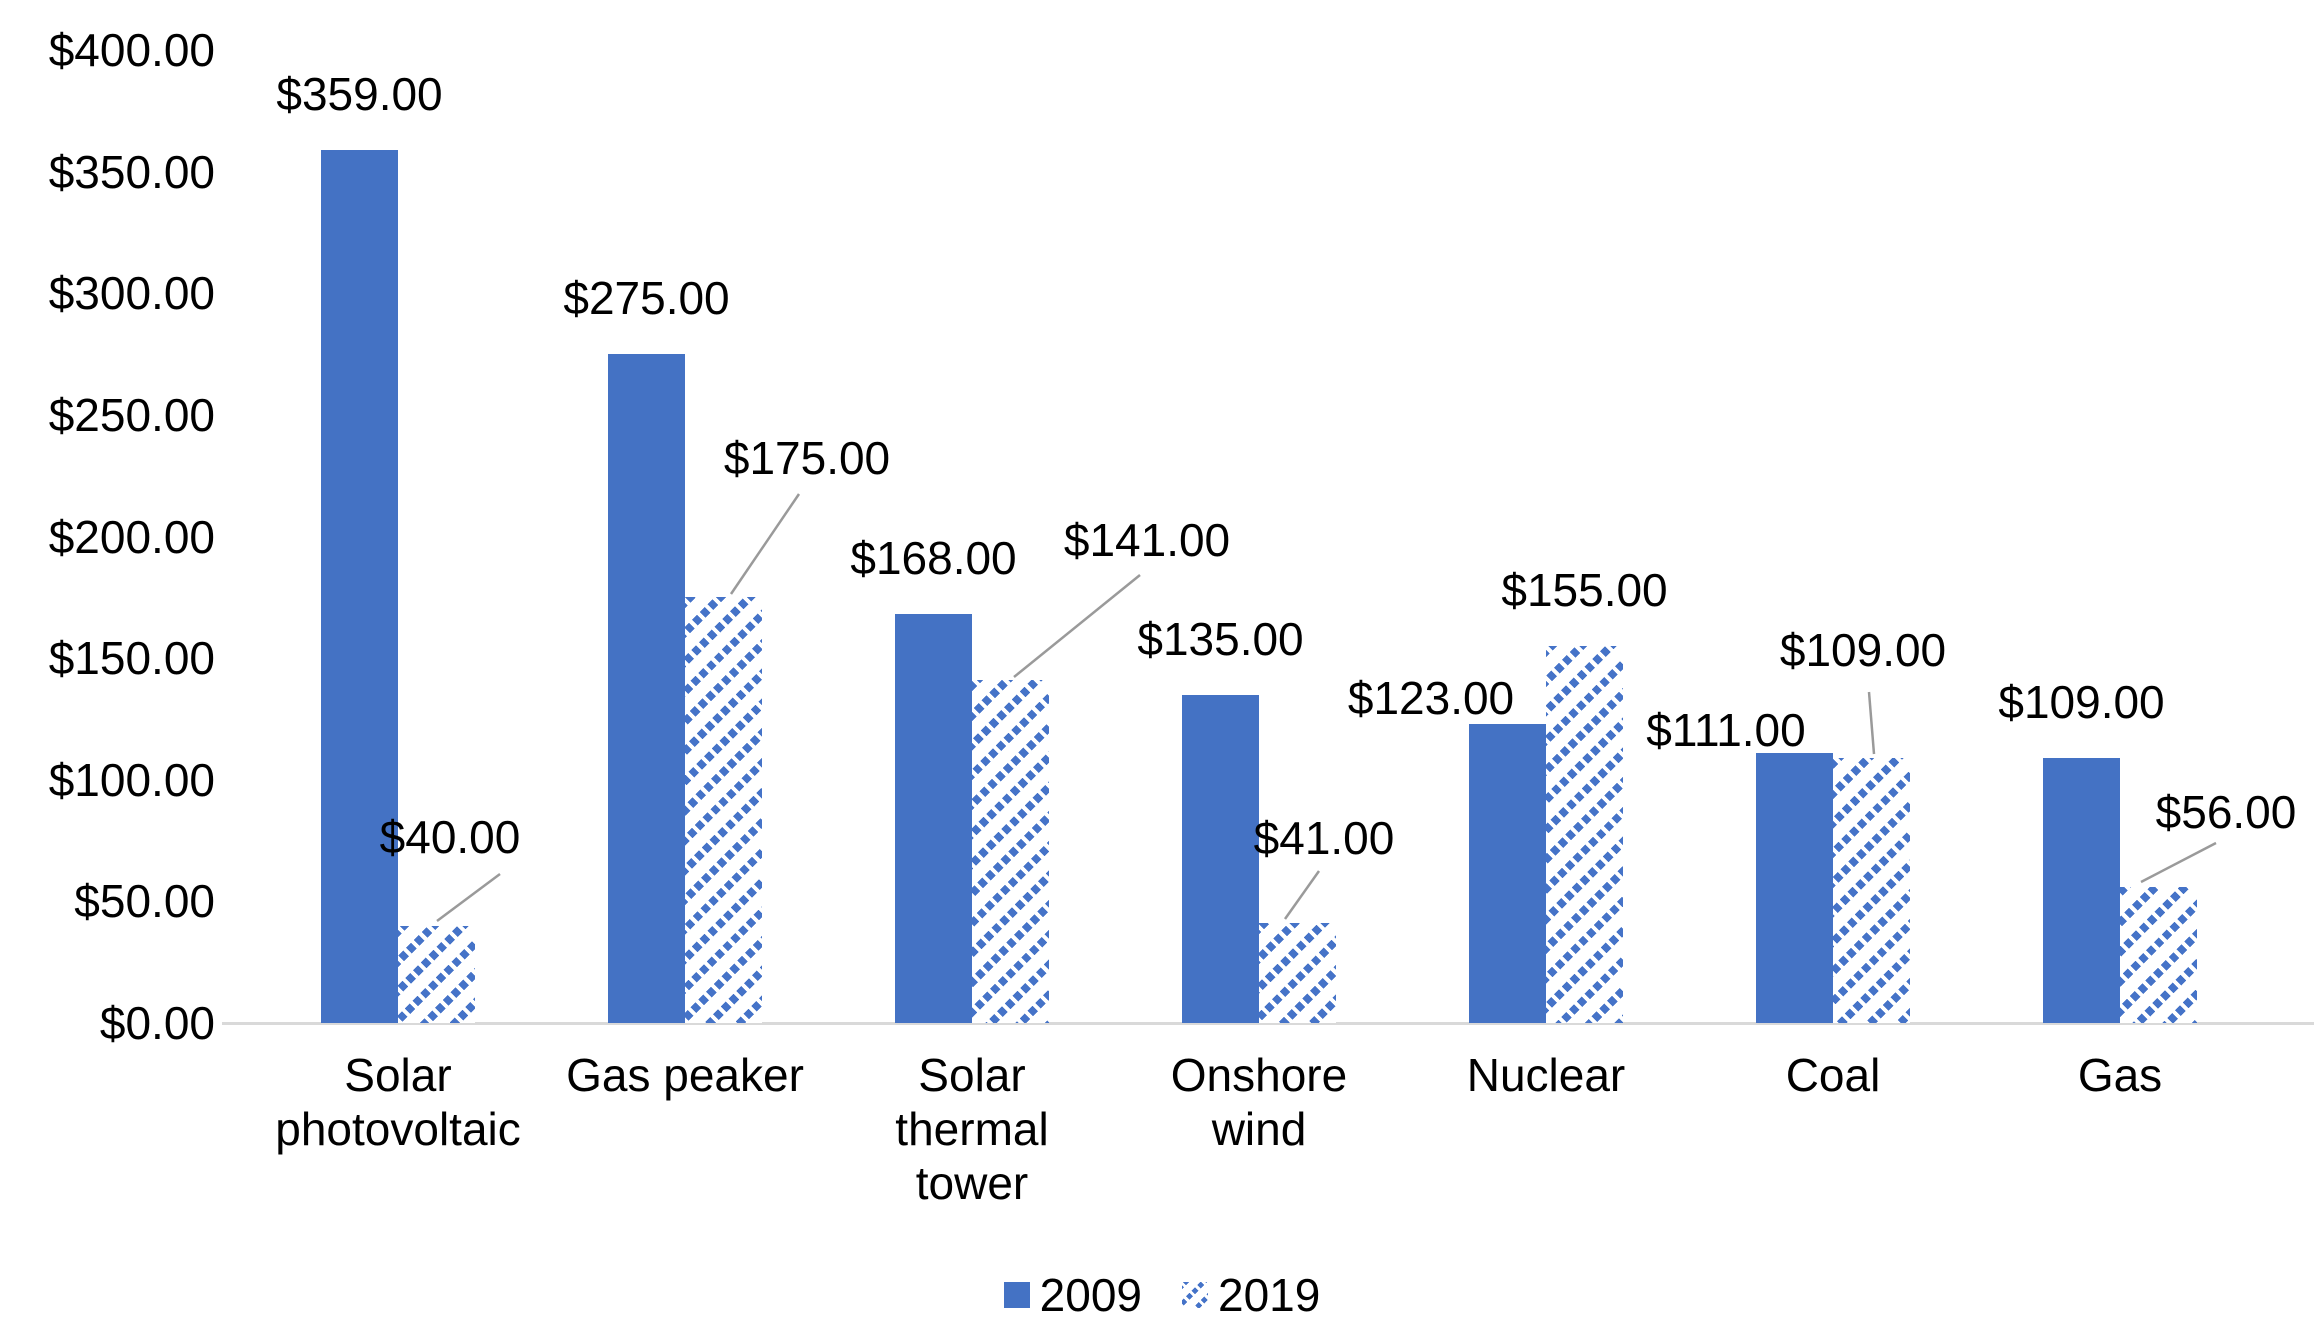 The height and width of the screenshot is (1340, 2324). I want to click on y-axis-tick-label: $200.00, so click(131, 536).